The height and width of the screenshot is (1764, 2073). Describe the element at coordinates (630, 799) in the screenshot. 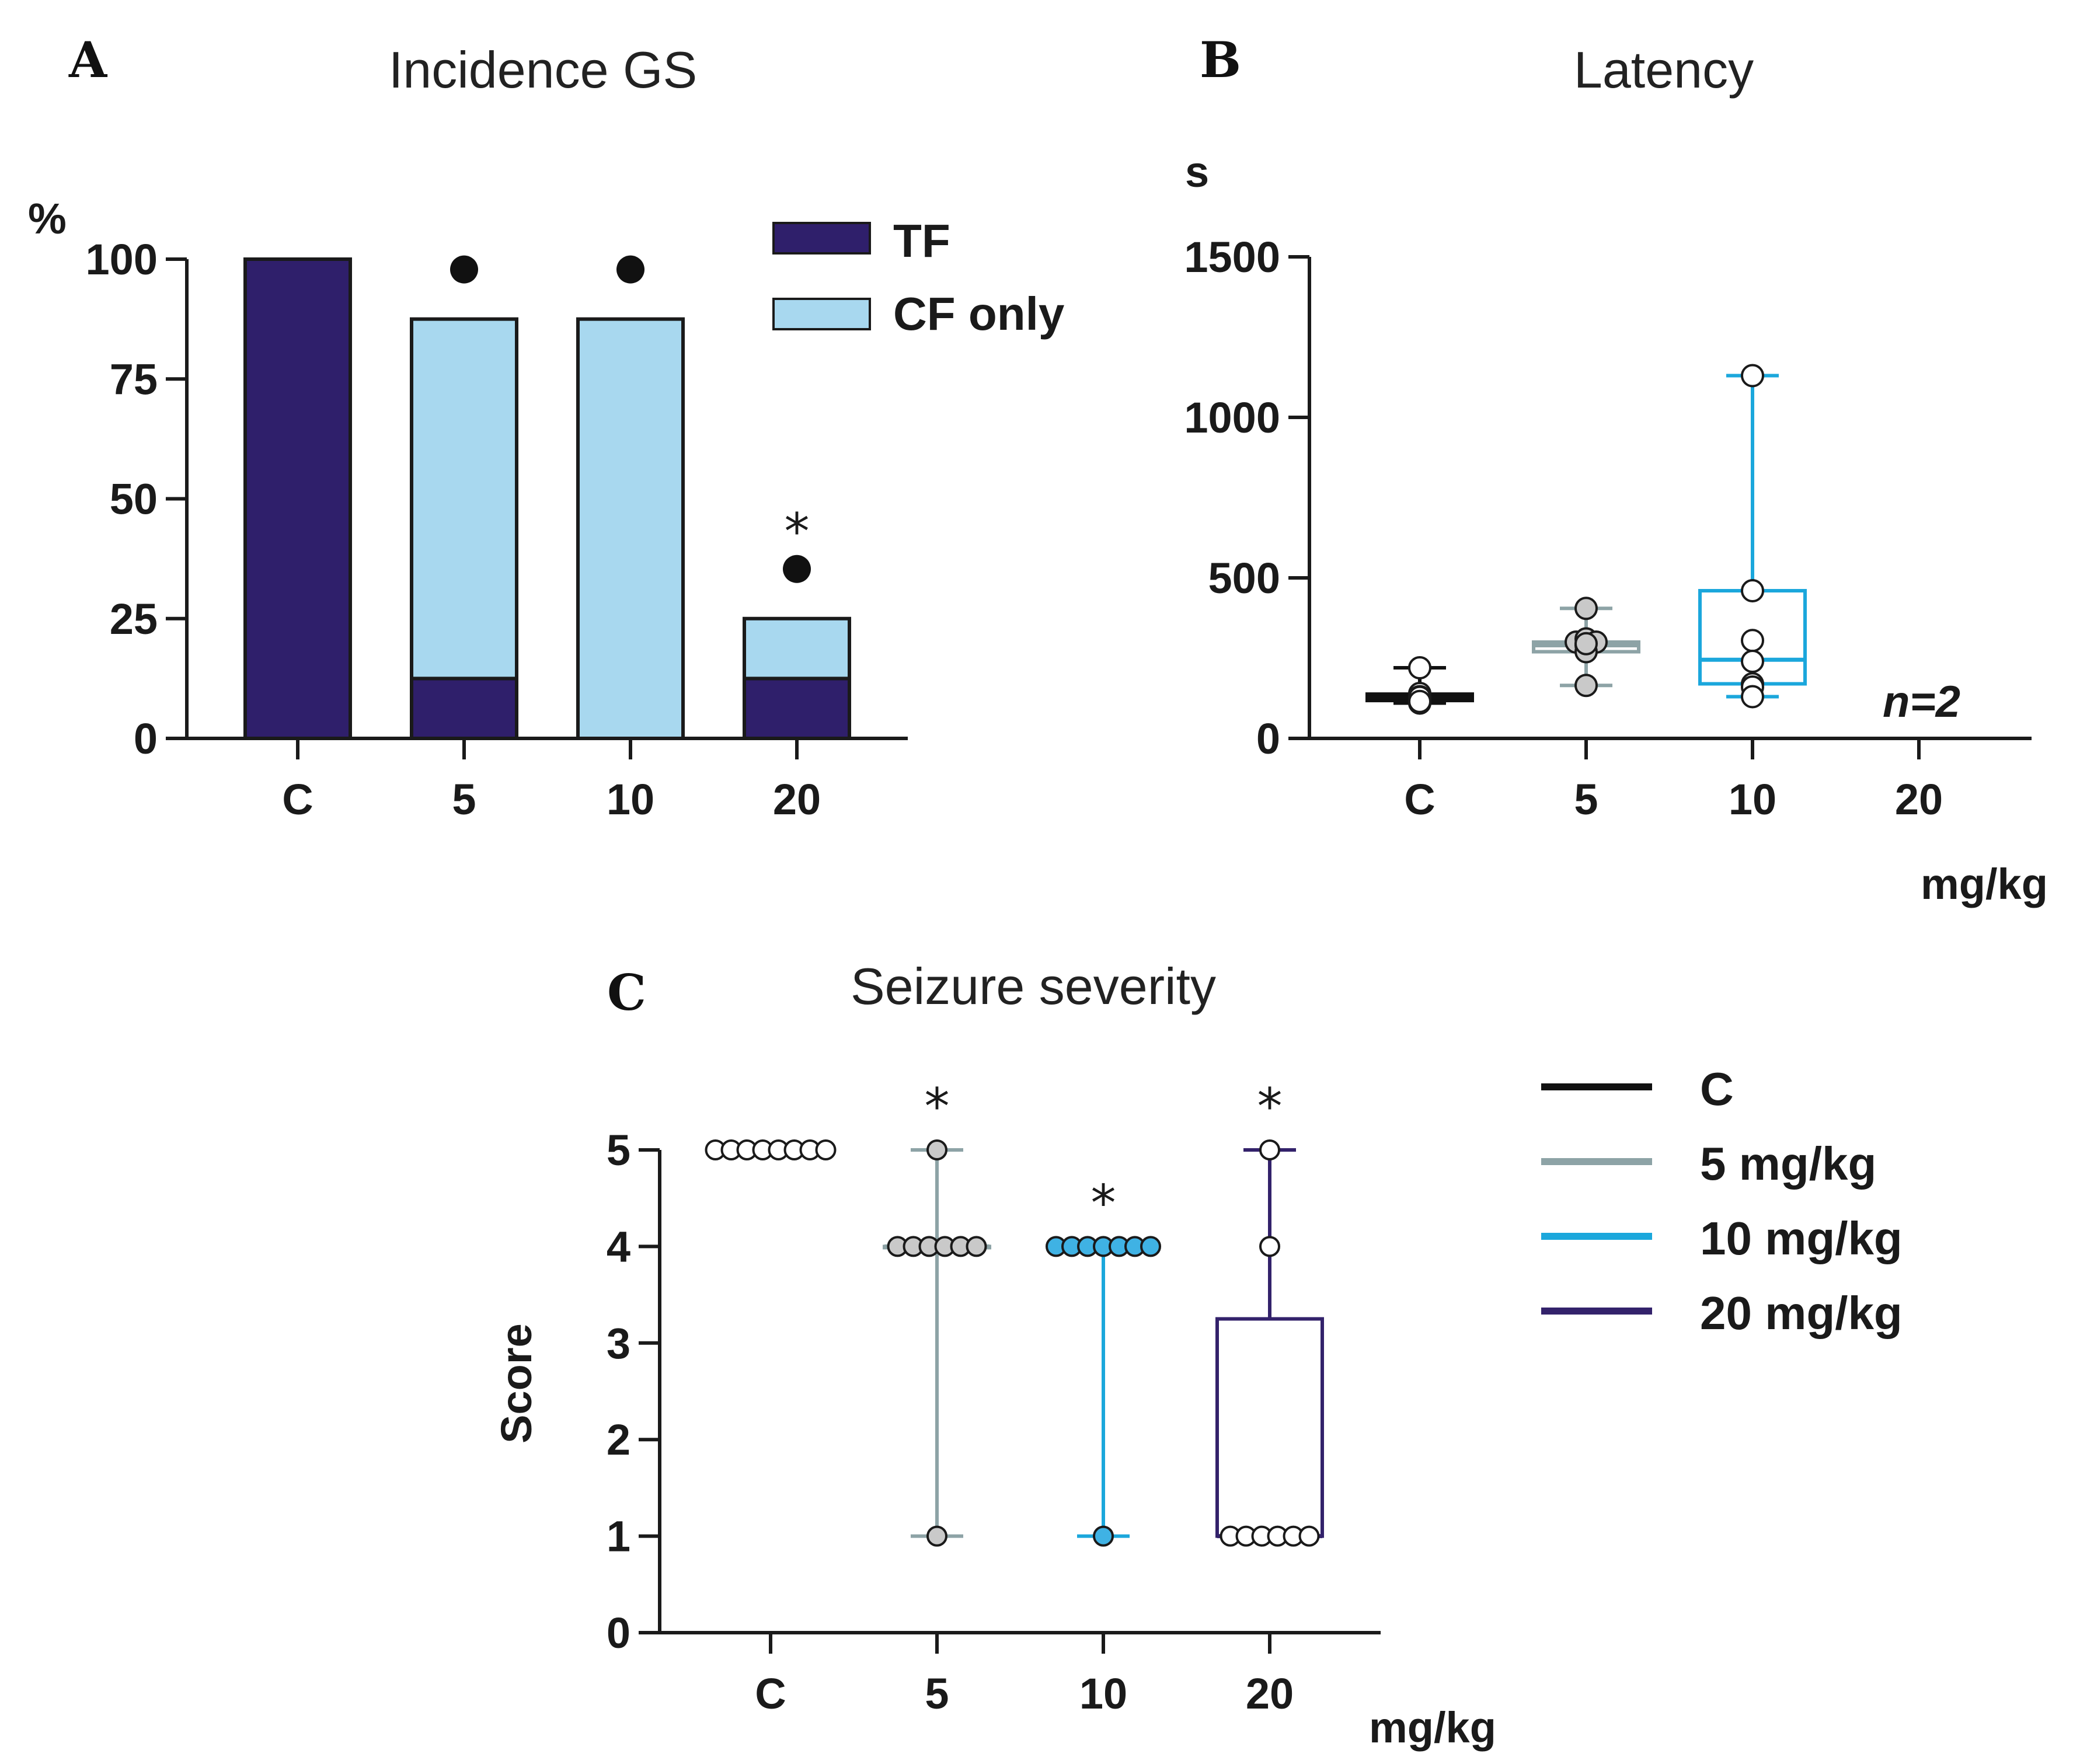

I see `panel-a-xtick-label: 10` at that location.